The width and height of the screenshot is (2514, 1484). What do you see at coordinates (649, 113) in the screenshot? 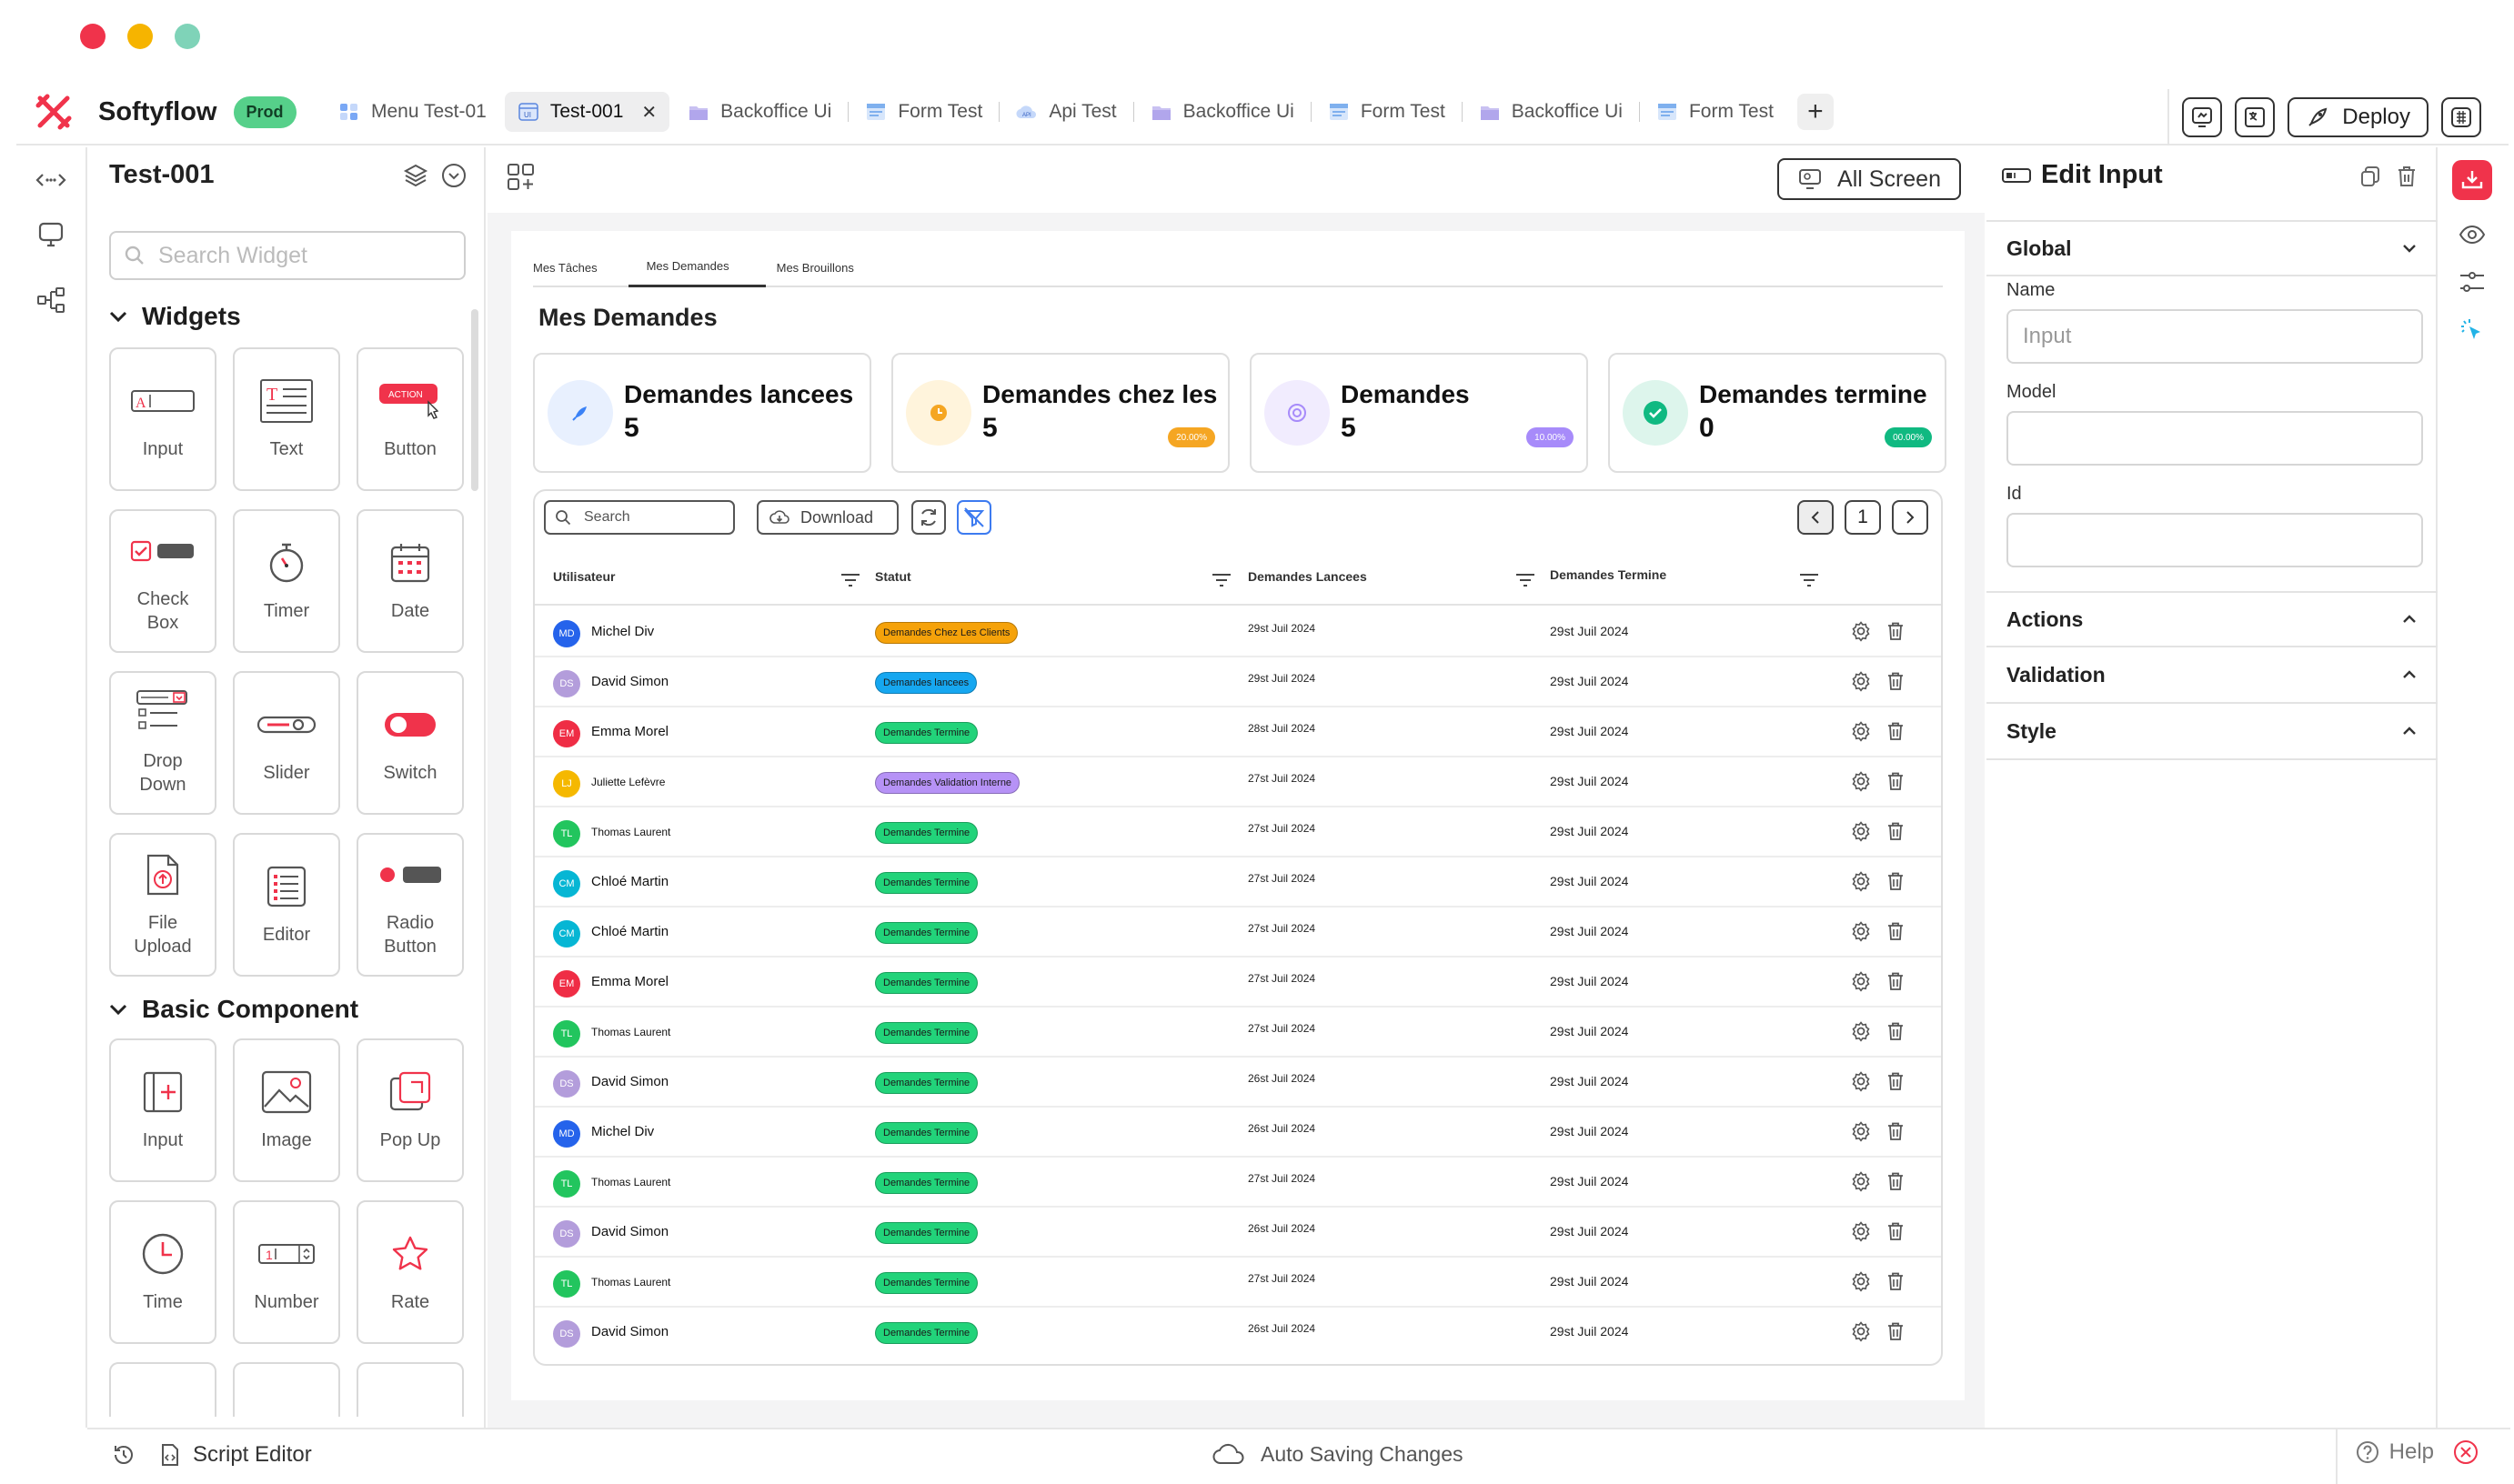
I see `close-tab-icon: ✕` at bounding box center [649, 113].